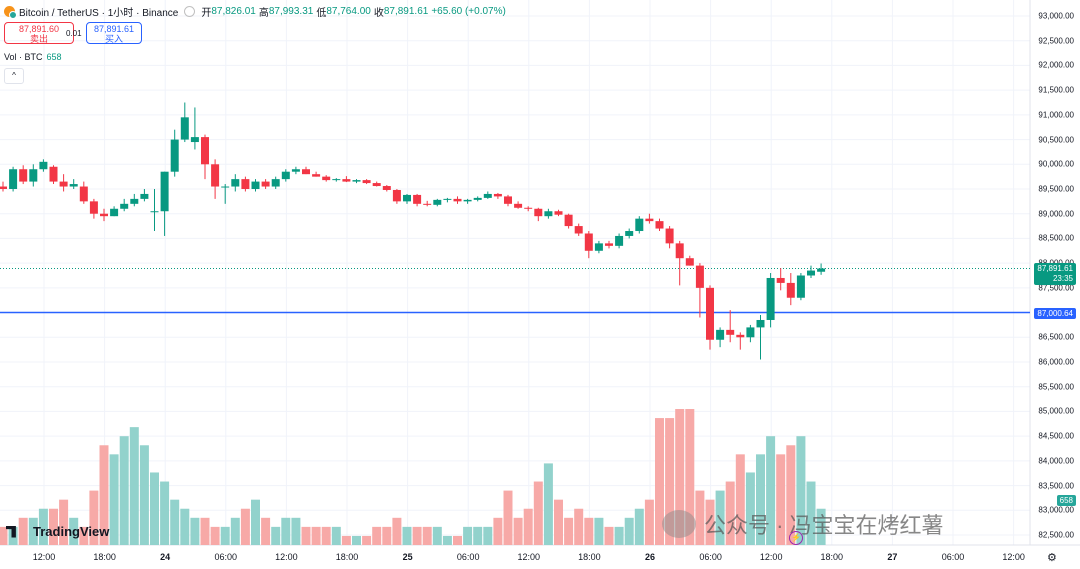 This screenshot has width=1080, height=569. Describe the element at coordinates (589, 557) in the screenshot. I see `time-tick: 18:00` at that location.